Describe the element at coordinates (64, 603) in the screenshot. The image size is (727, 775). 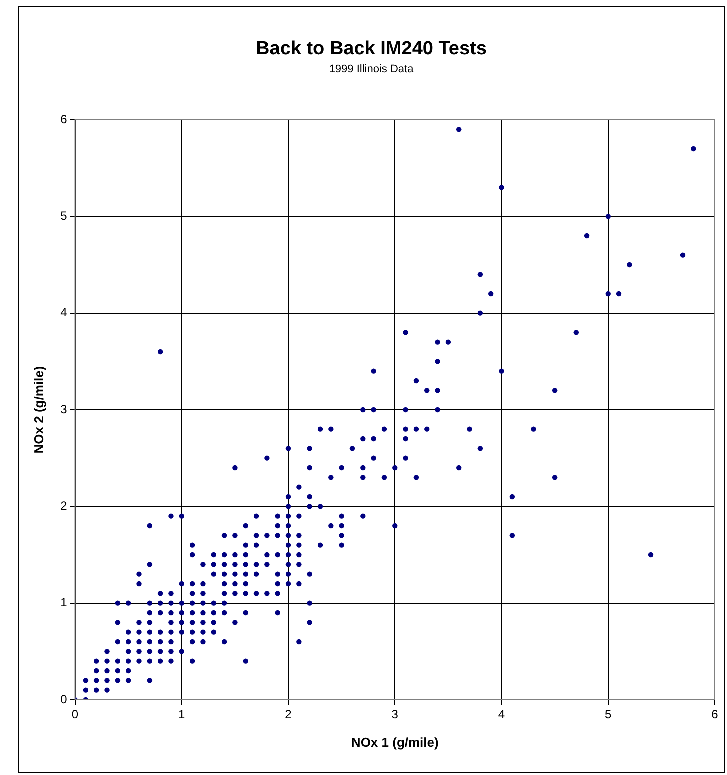
I see `y-tick-label: 1` at that location.